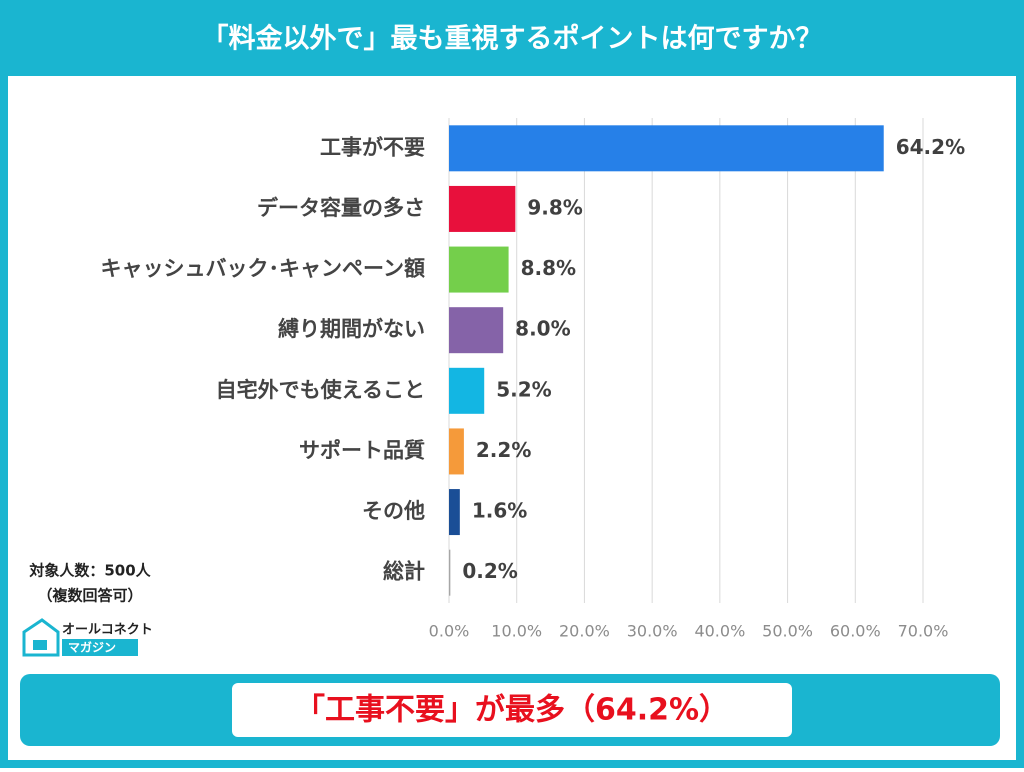 This screenshot has width=1024, height=772. I want to click on category-label: キャッシュバック･キャンペーン額, so click(263, 269).